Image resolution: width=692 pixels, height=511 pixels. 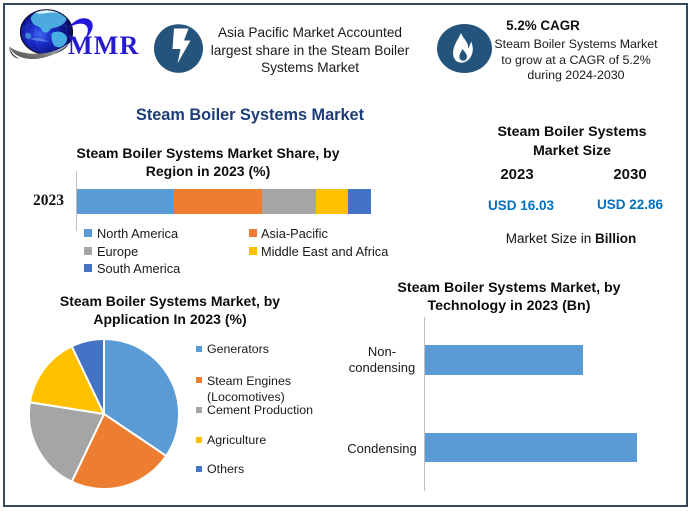 I want to click on svg-text: MMR, so click(x=103, y=45).